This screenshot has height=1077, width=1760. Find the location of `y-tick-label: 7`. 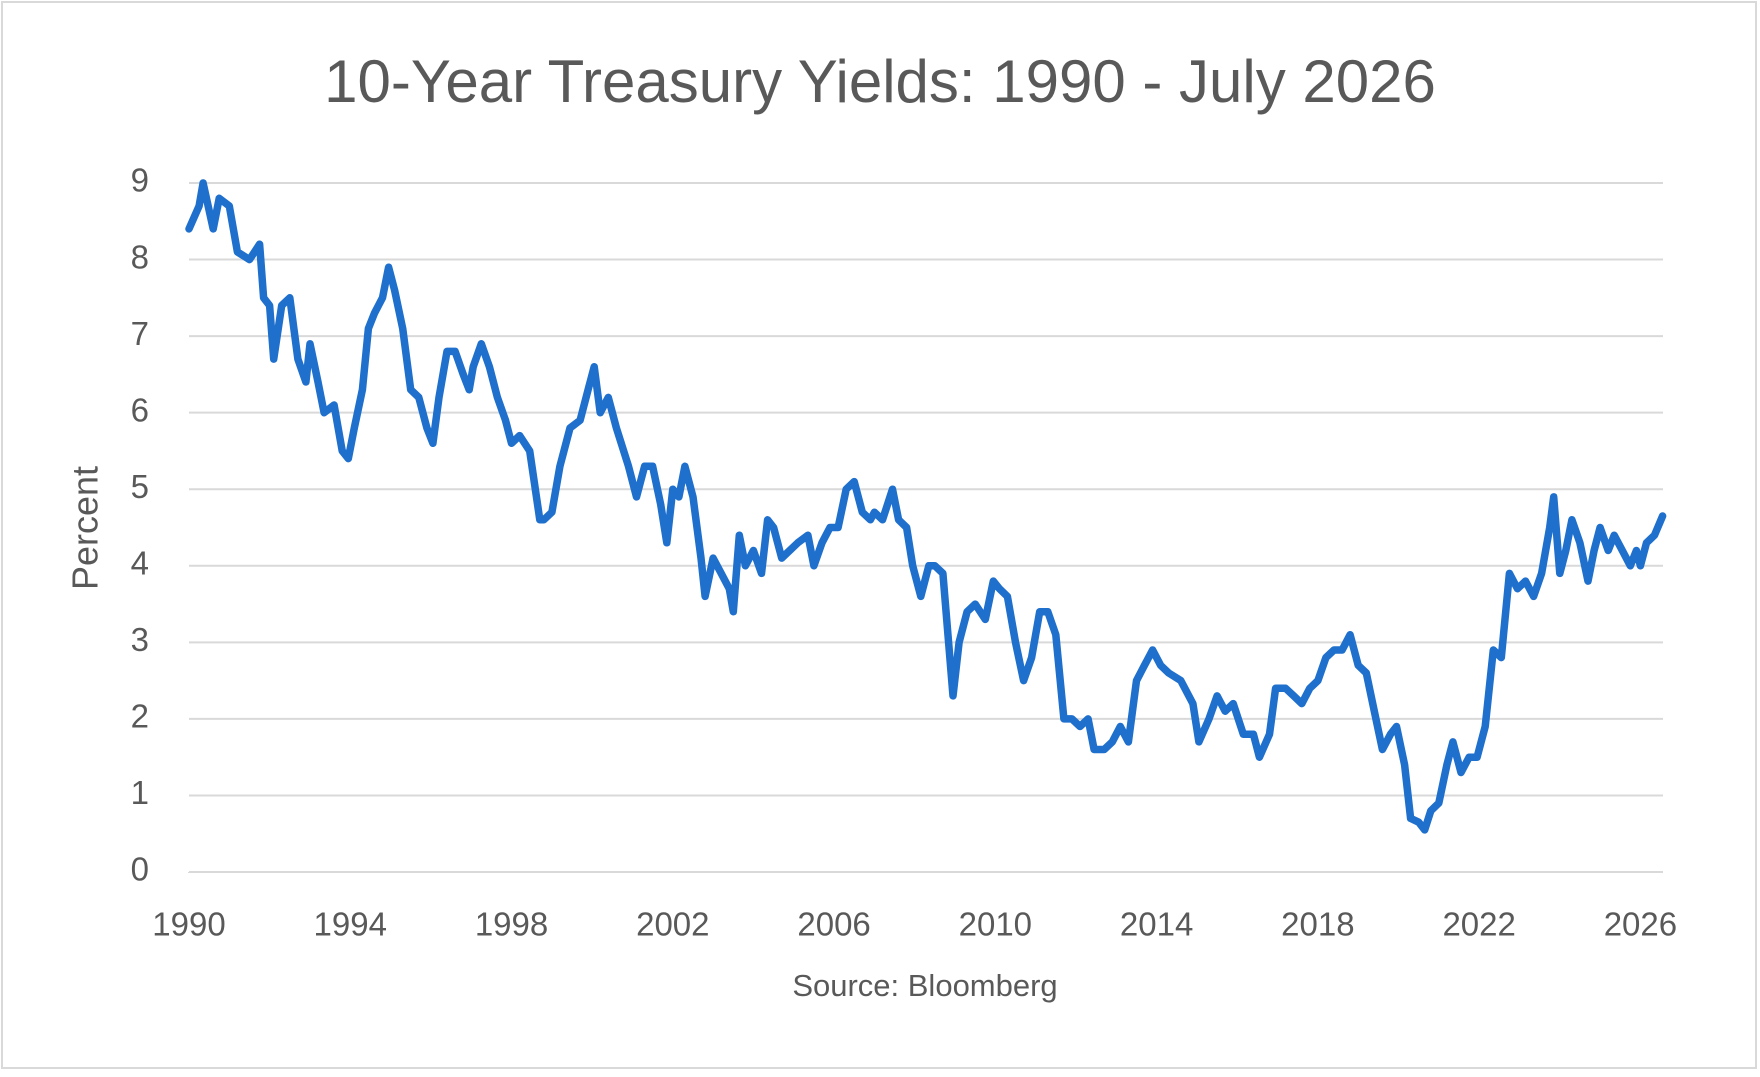

y-tick-label: 7 is located at coordinates (140, 333).